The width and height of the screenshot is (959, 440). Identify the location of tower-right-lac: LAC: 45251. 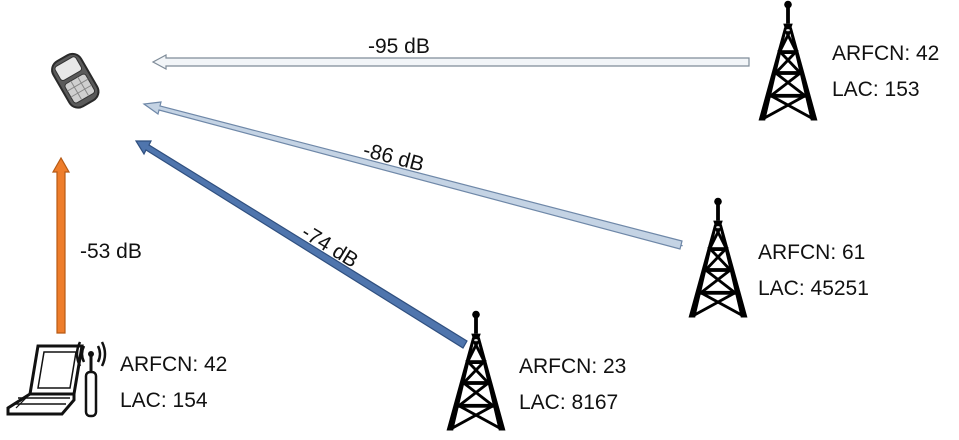
(813, 288).